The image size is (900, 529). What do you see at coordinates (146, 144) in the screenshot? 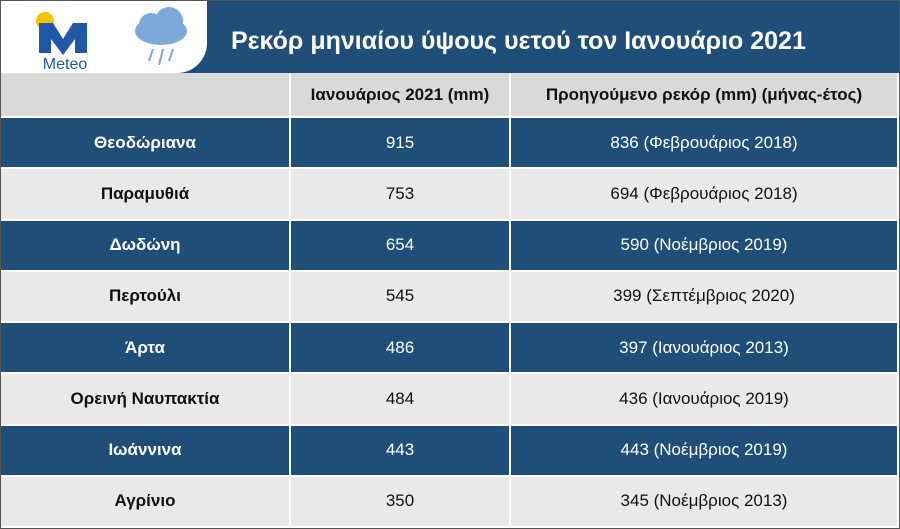
I see `station-name: Θεοδώριανα` at bounding box center [146, 144].